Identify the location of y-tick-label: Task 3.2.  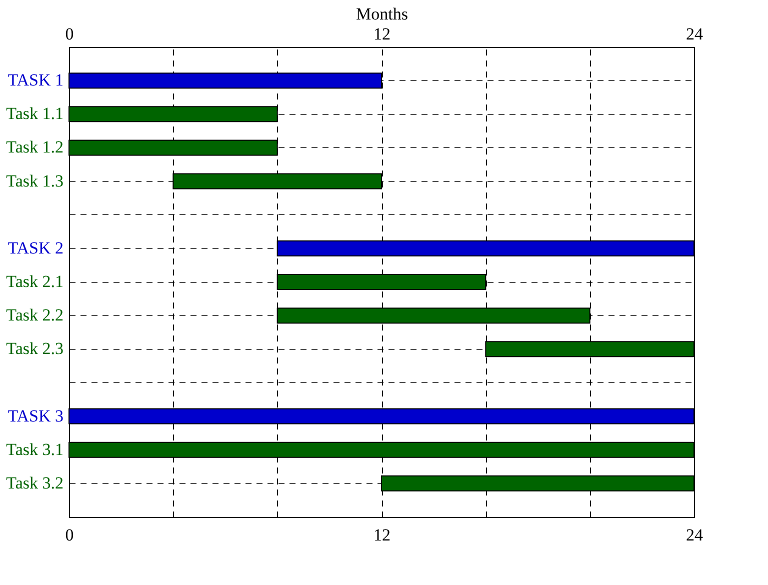
(35, 482).